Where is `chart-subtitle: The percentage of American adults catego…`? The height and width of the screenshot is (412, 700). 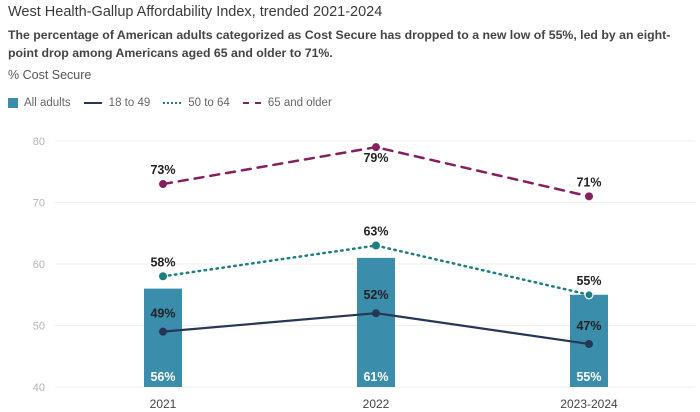 chart-subtitle: The percentage of American adults catego… is located at coordinates (339, 44).